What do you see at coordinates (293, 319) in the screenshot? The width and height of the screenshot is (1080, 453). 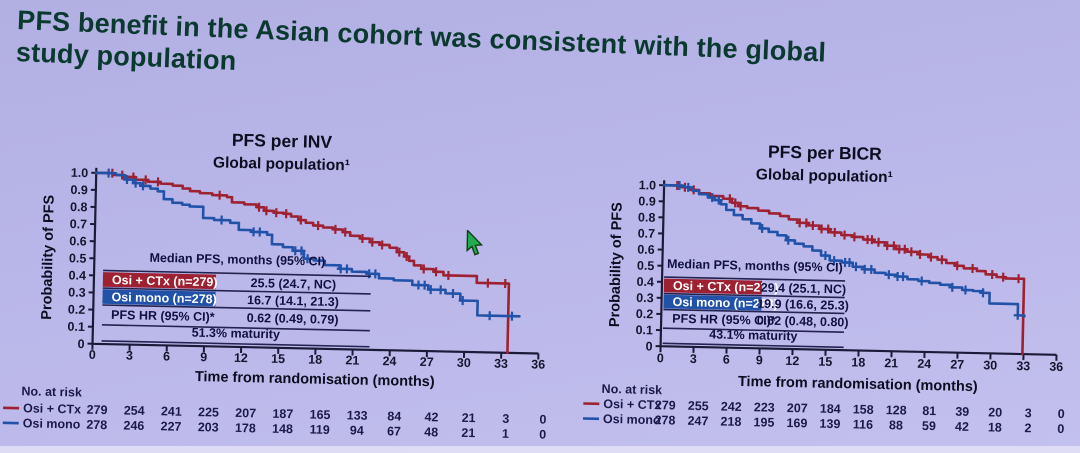 I see `stats-row-value: 0.62 (0.49, 0.79)` at bounding box center [293, 319].